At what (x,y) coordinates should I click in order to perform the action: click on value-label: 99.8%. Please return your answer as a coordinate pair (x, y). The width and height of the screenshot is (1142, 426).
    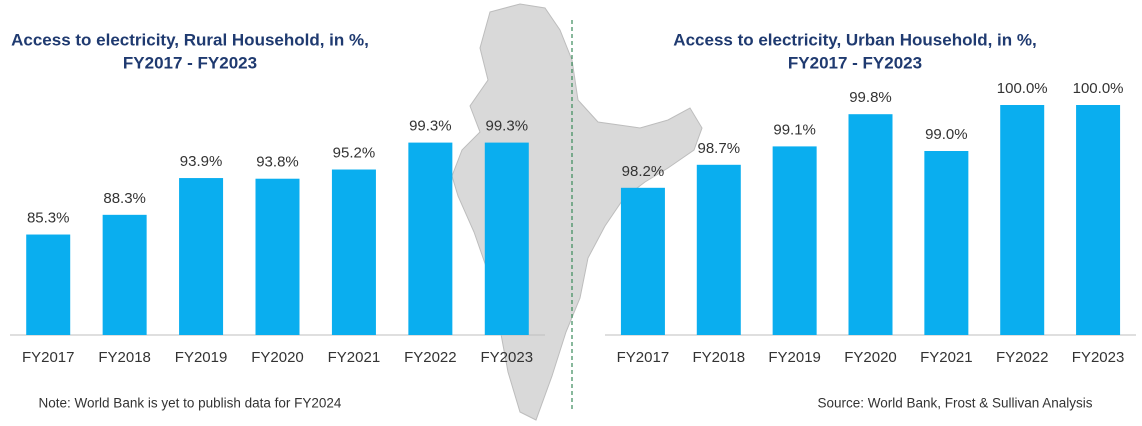
    Looking at the image, I should click on (870, 97).